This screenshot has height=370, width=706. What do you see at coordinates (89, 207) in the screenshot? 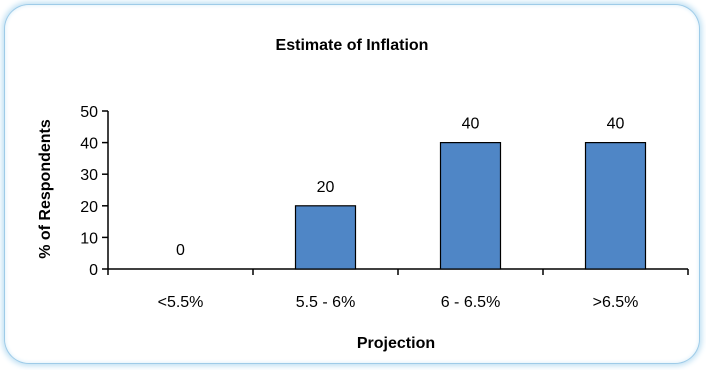
I see `y-tick-label: 20` at bounding box center [89, 207].